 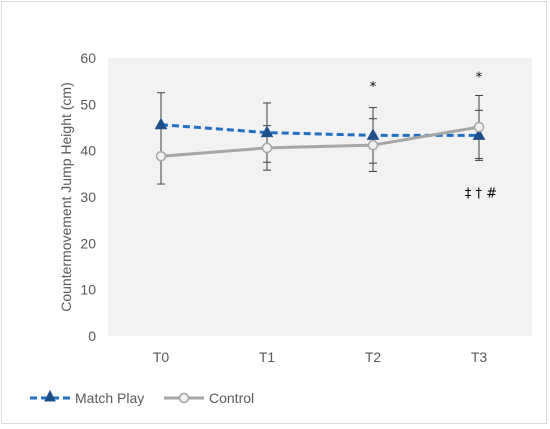 What do you see at coordinates (231, 398) in the screenshot?
I see `legend-control-label: Control` at bounding box center [231, 398].